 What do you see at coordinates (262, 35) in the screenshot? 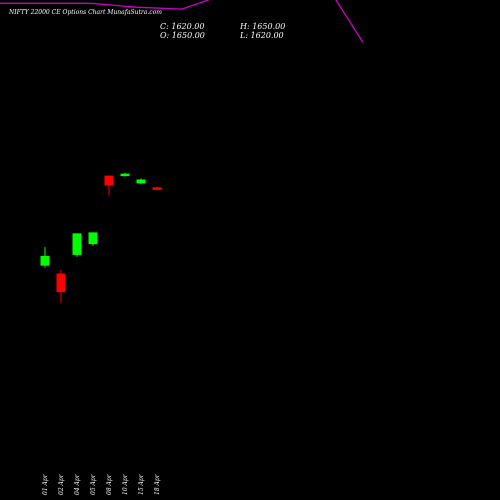
I see `low-value: L: 1620.00` at bounding box center [262, 35].